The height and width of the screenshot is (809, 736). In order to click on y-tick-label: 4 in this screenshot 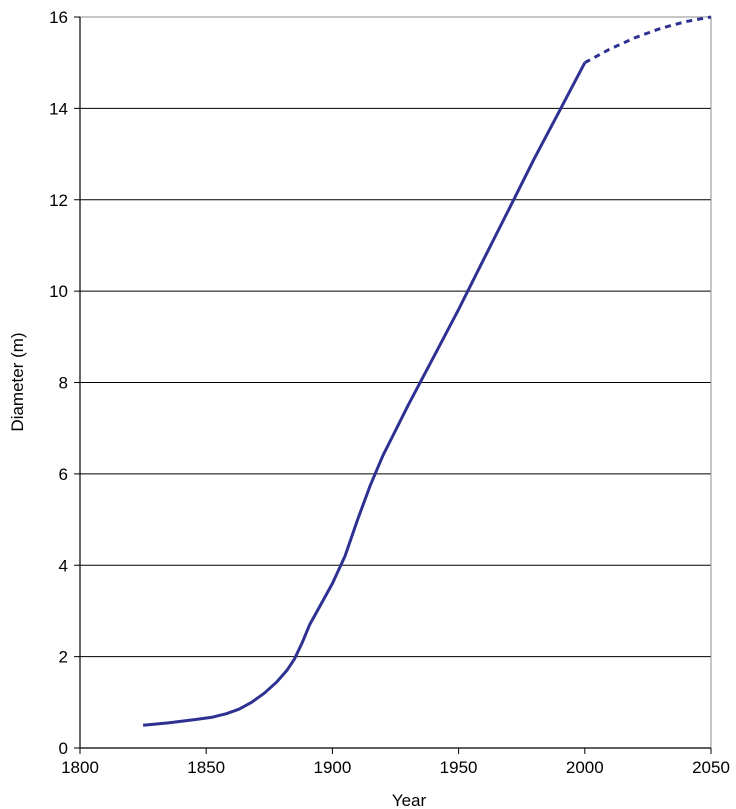, I will do `click(63, 565)`.